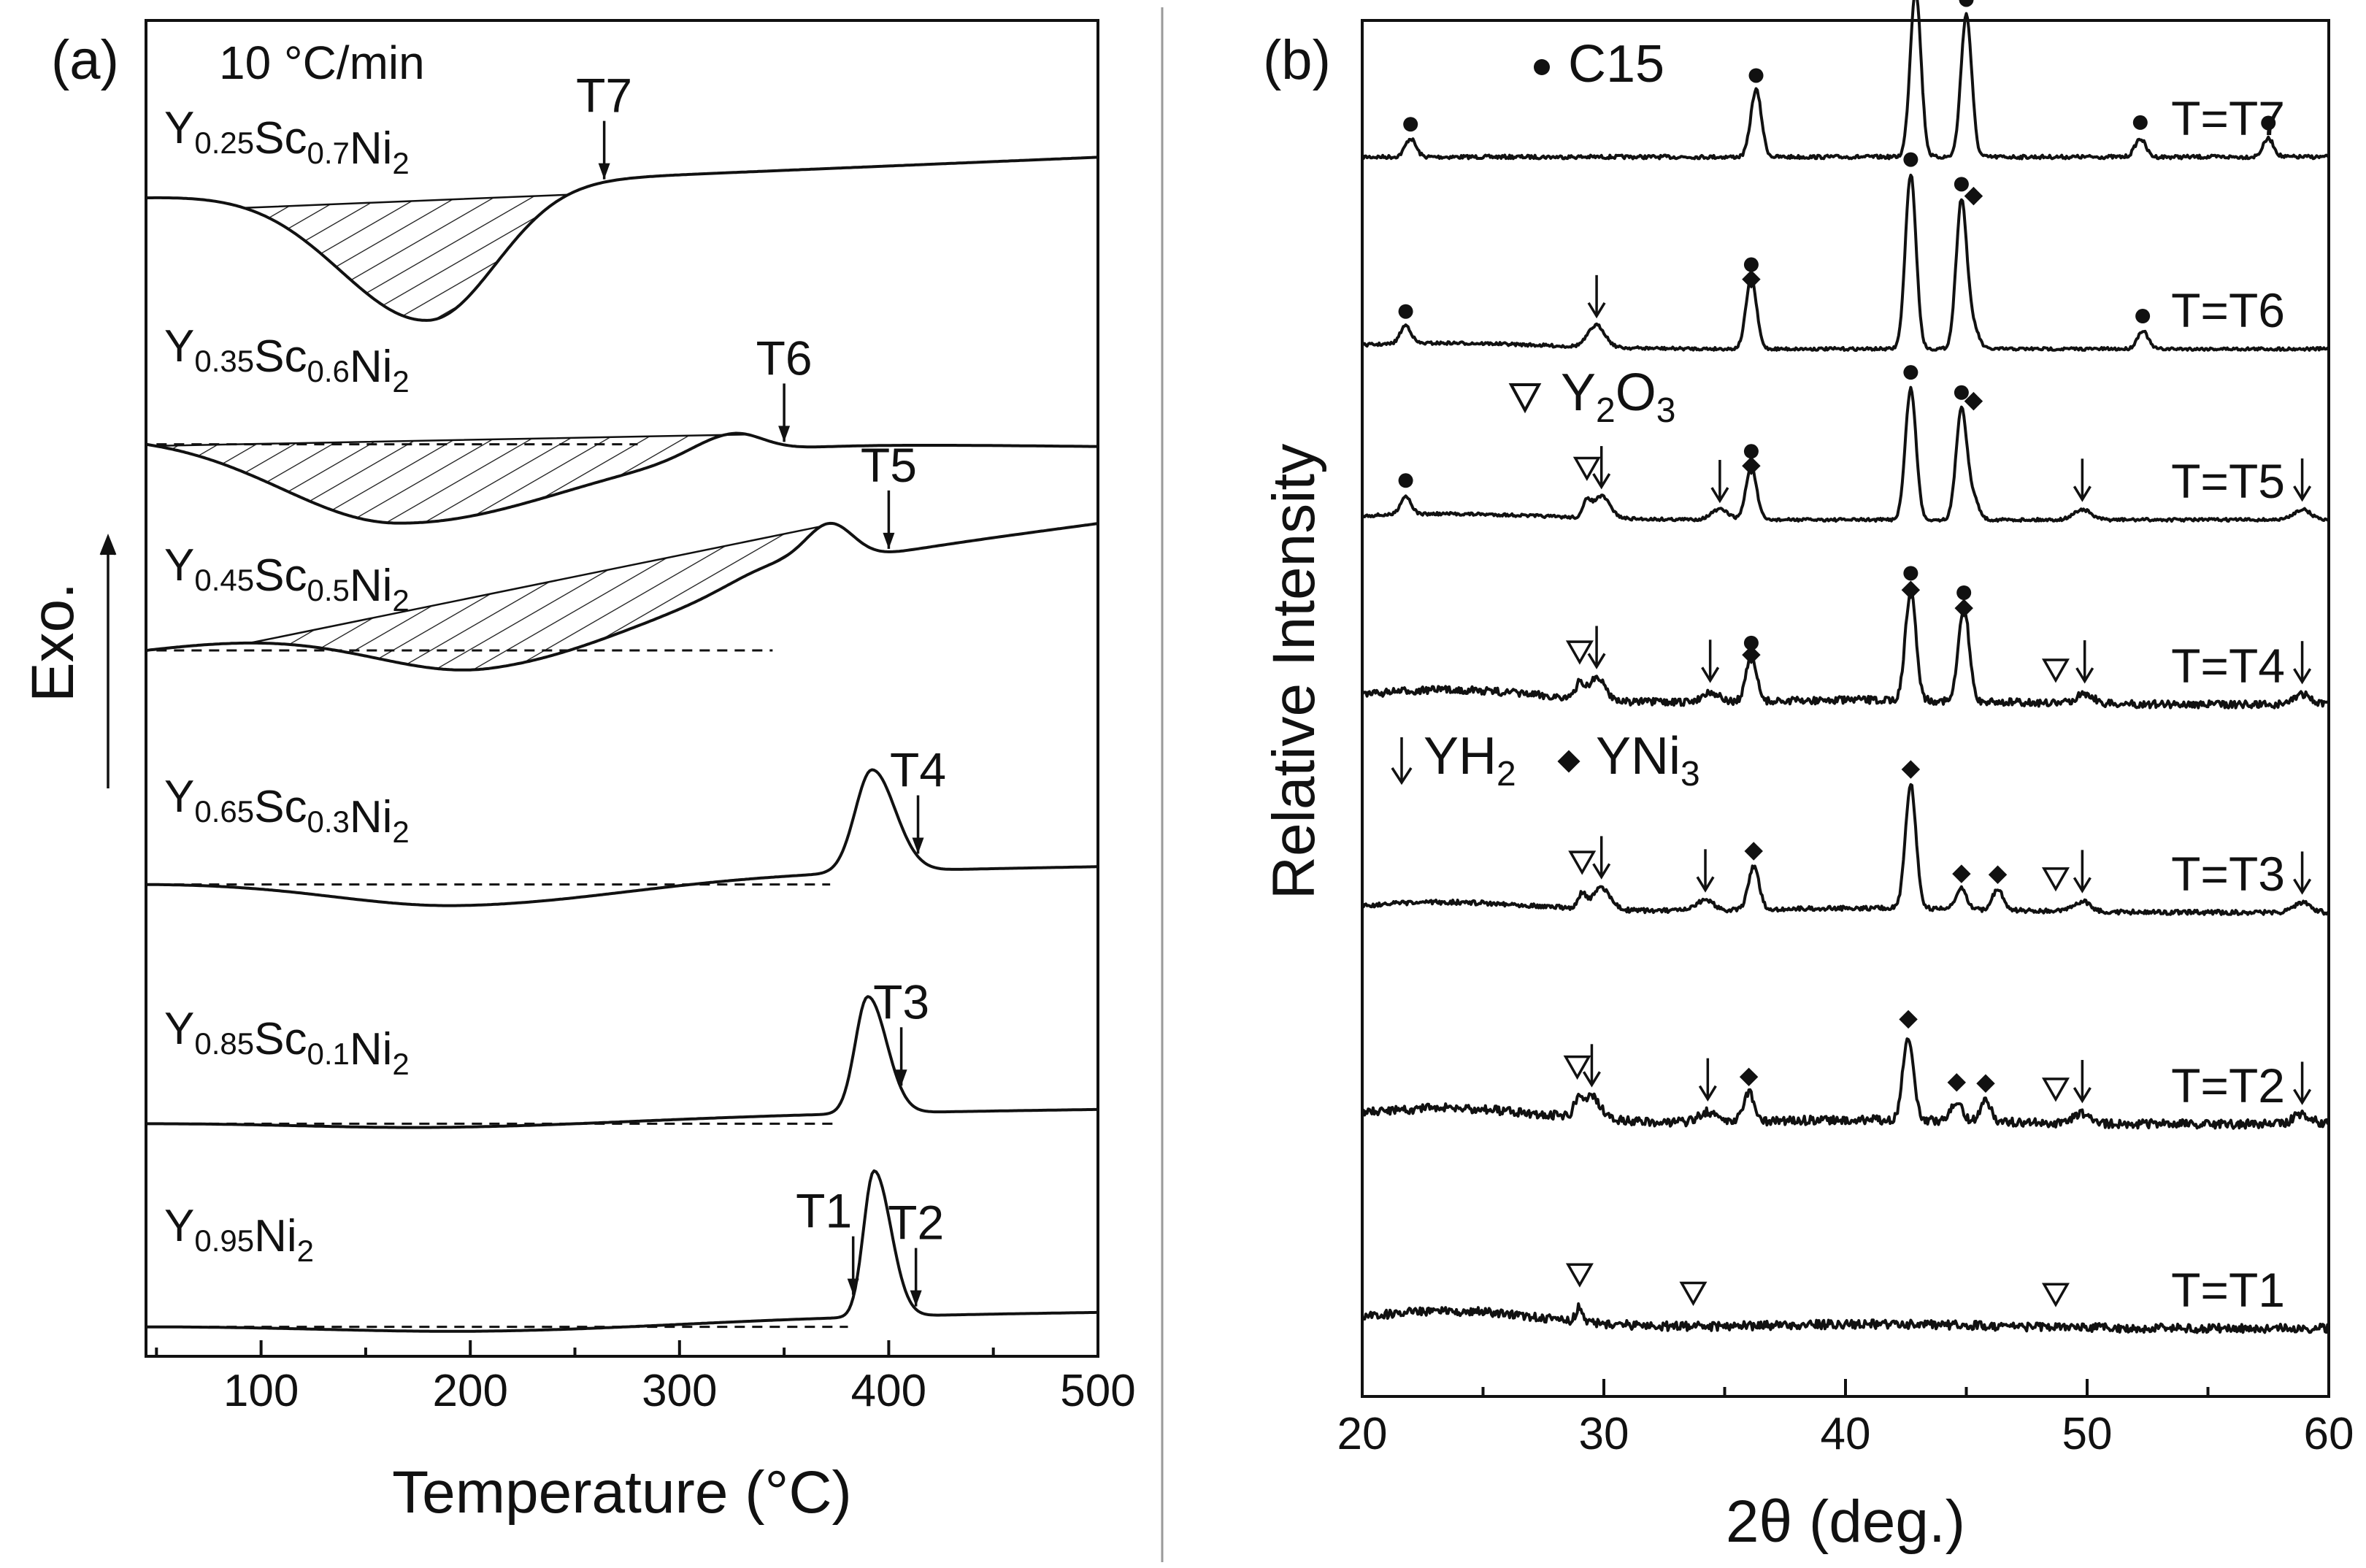  Describe the element at coordinates (322, 62) in the screenshot. I see `heating-rate-label: 10 °C/min` at that location.